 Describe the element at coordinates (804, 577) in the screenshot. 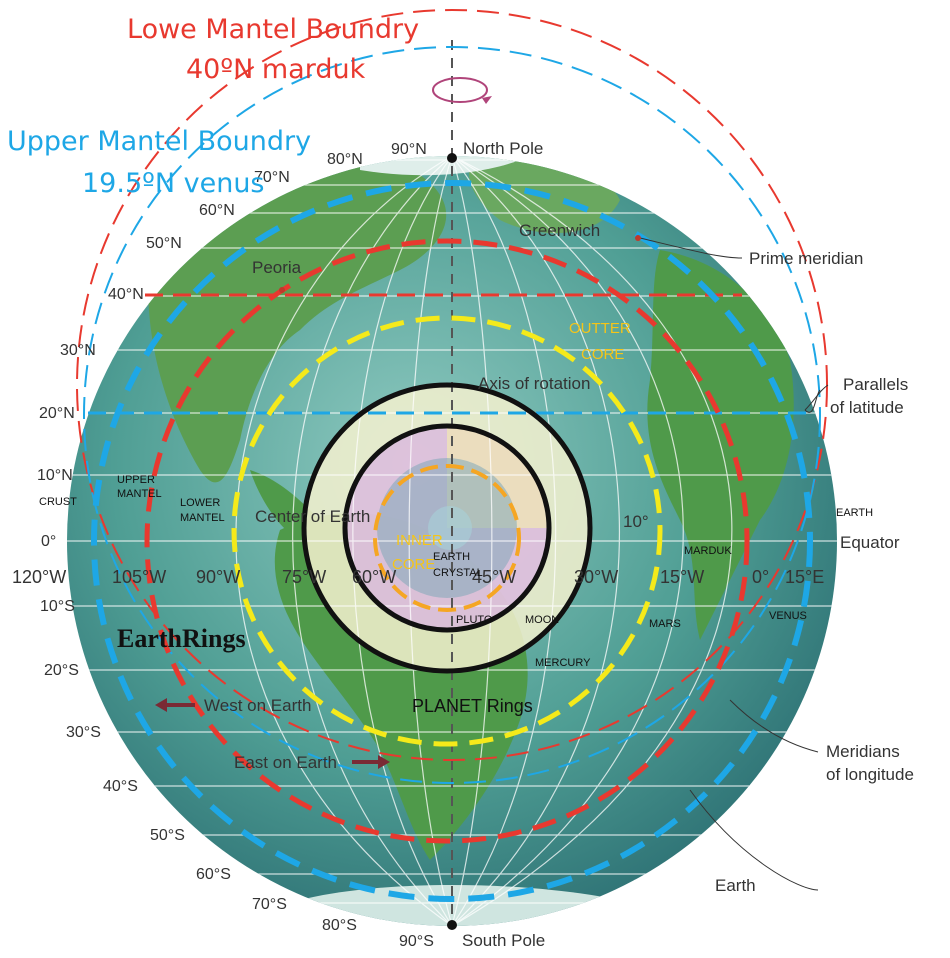

I see `lon-label-15e: 15°E` at that location.